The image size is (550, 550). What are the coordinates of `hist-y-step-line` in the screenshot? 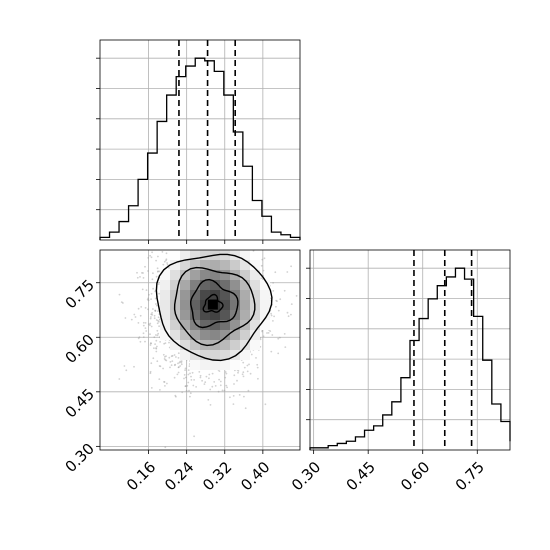 It's located at (410, 358).